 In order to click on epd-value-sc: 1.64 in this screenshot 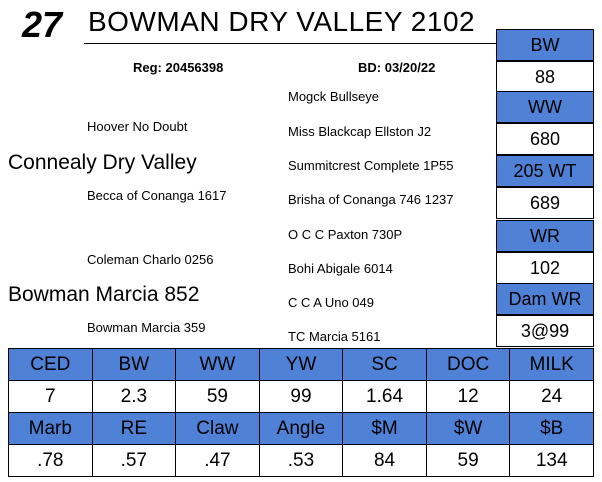, I will do `click(384, 396)`.